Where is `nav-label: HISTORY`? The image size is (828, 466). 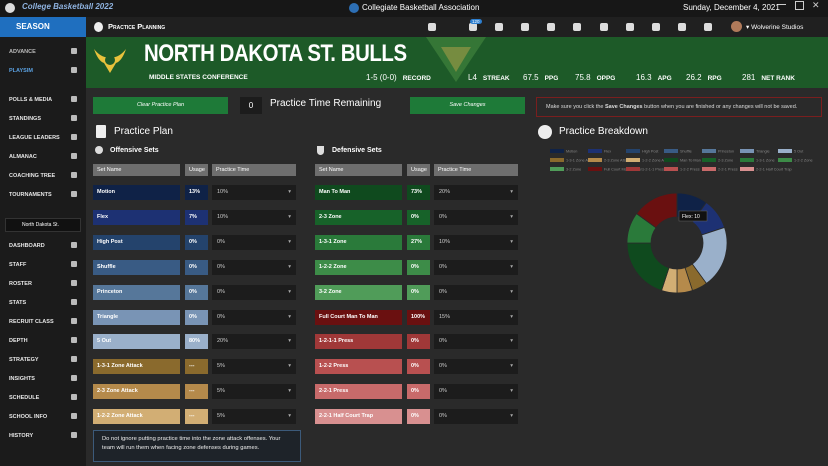
nav-label: HISTORY is located at coordinates (21, 436).